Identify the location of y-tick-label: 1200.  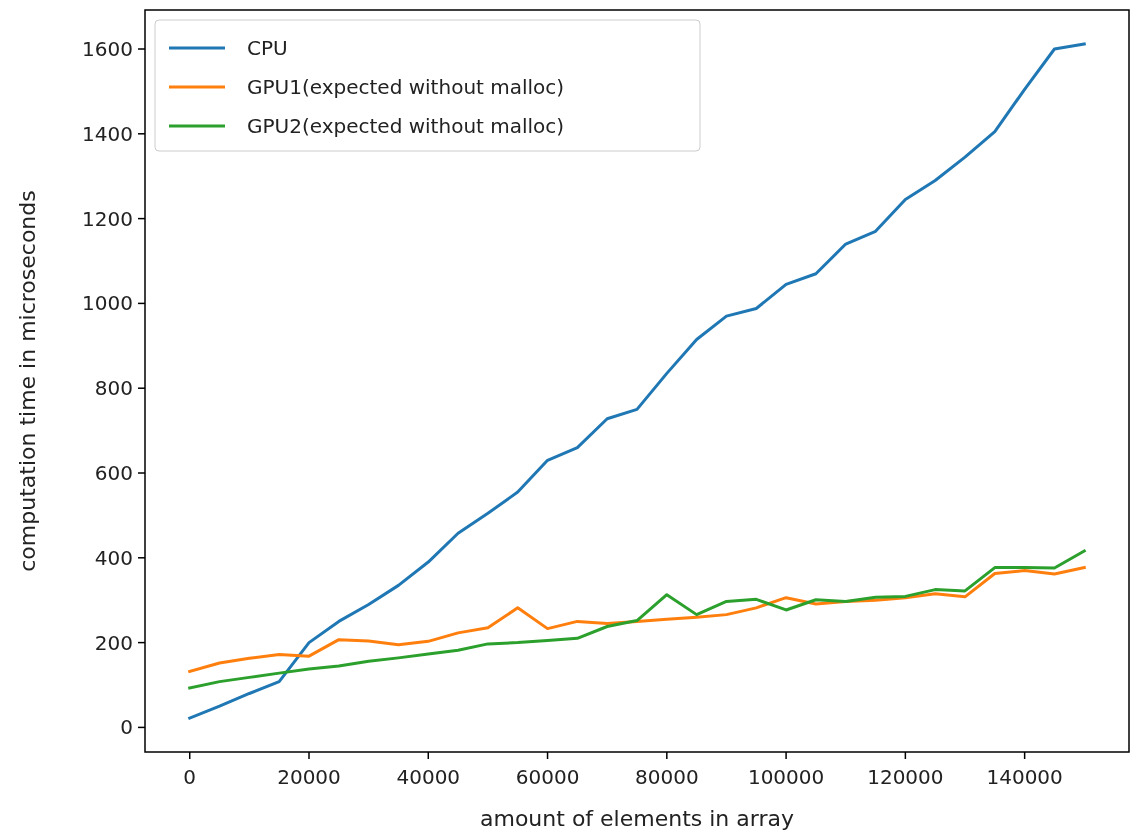
(107, 218).